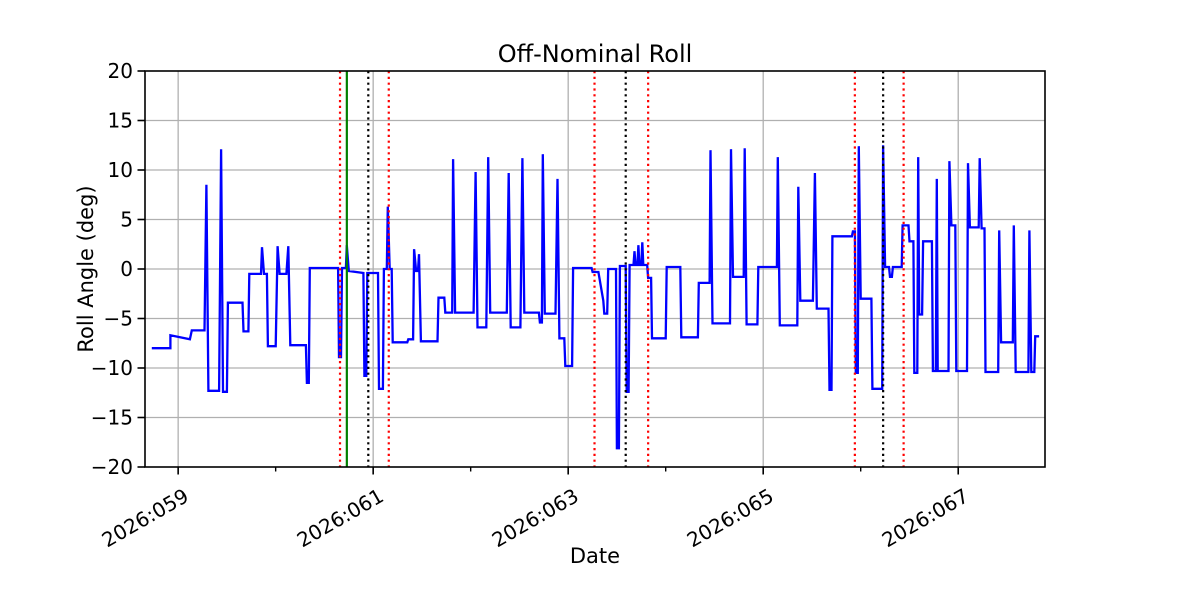 This screenshot has height=600, width=1200. Describe the element at coordinates (86, 268) in the screenshot. I see `y-axis-label: Roll Angle (deg)` at that location.